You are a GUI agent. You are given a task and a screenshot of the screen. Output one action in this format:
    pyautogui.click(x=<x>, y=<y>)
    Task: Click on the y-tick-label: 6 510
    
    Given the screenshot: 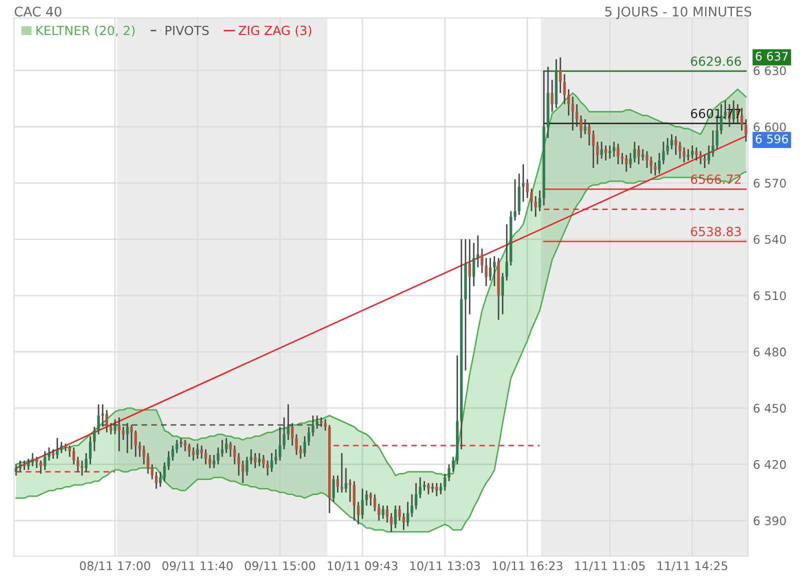 What is the action you would take?
    pyautogui.click(x=770, y=295)
    